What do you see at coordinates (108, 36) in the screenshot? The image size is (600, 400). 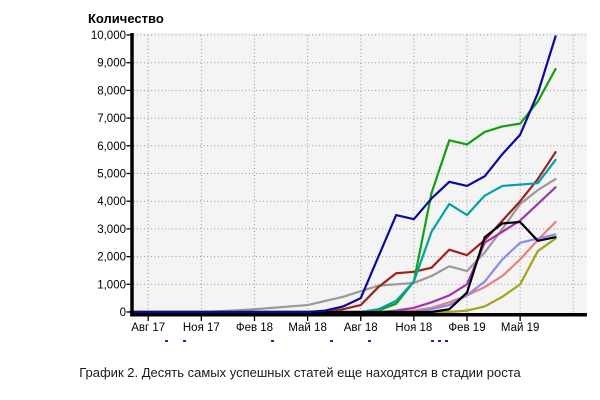 I see `y-tick-label: 10,000` at bounding box center [108, 36].